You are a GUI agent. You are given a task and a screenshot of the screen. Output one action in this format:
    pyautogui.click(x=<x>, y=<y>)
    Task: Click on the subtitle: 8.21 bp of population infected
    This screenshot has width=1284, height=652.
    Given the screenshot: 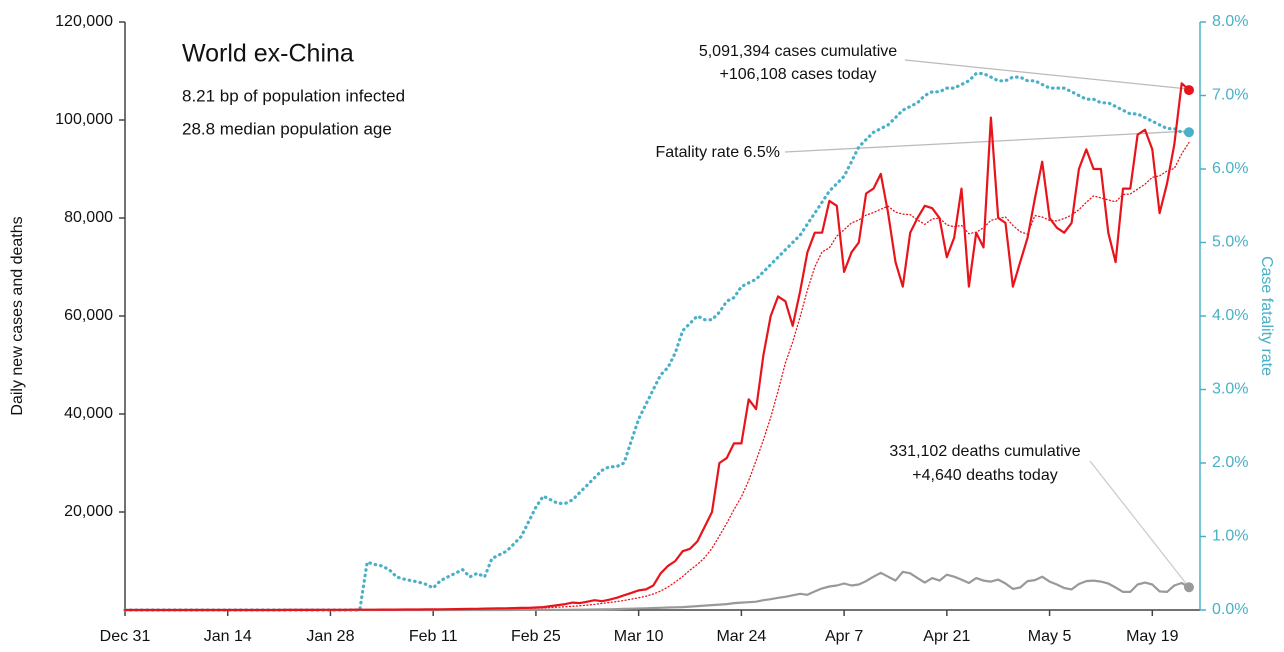 What is the action you would take?
    pyautogui.click(x=293, y=95)
    